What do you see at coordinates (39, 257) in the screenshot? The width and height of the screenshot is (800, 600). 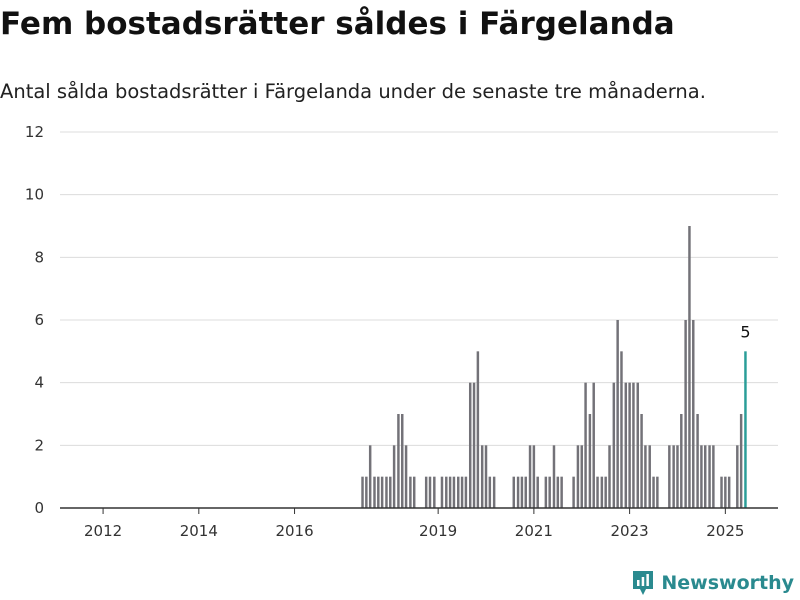 I see `y-tick-label: 8` at bounding box center [39, 257].